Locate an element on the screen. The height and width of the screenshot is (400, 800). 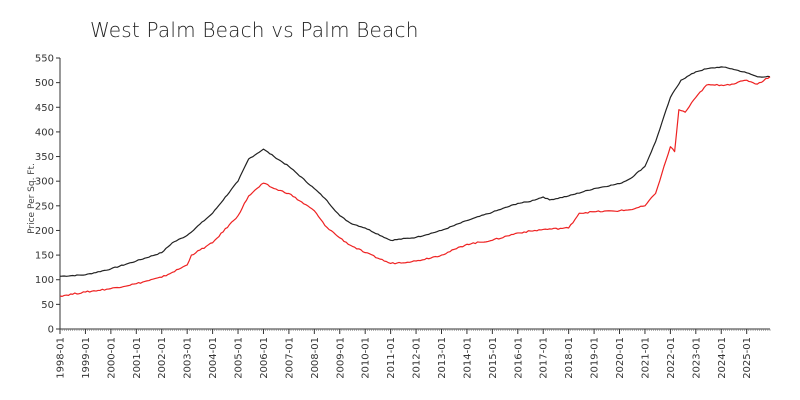
x-tick-label: 2010-01 is located at coordinates (366, 358).